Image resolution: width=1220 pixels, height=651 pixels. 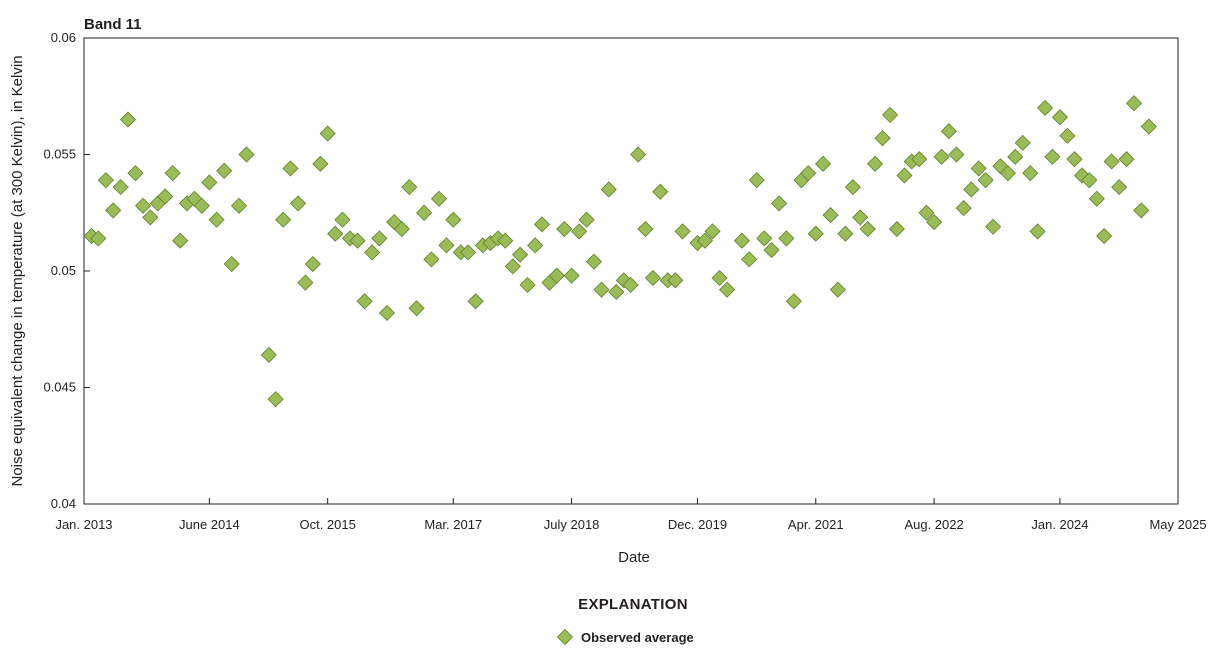 I want to click on x-tick-label: June 2014, so click(x=209, y=524).